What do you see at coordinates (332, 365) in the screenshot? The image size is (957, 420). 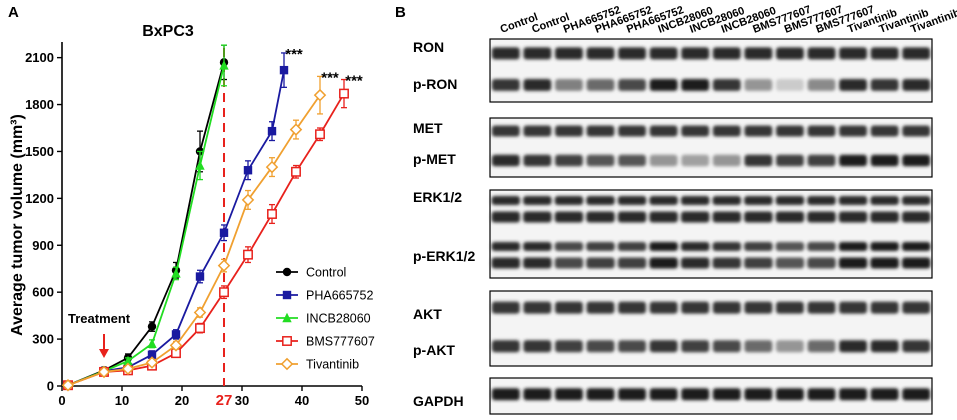 I see `legend-label: Tivantinib` at bounding box center [332, 365].